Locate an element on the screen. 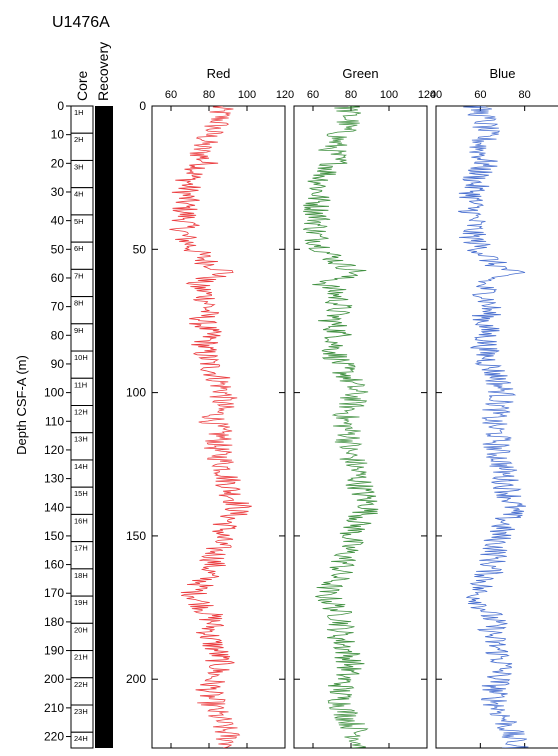  core-label: 2H is located at coordinates (79, 139).